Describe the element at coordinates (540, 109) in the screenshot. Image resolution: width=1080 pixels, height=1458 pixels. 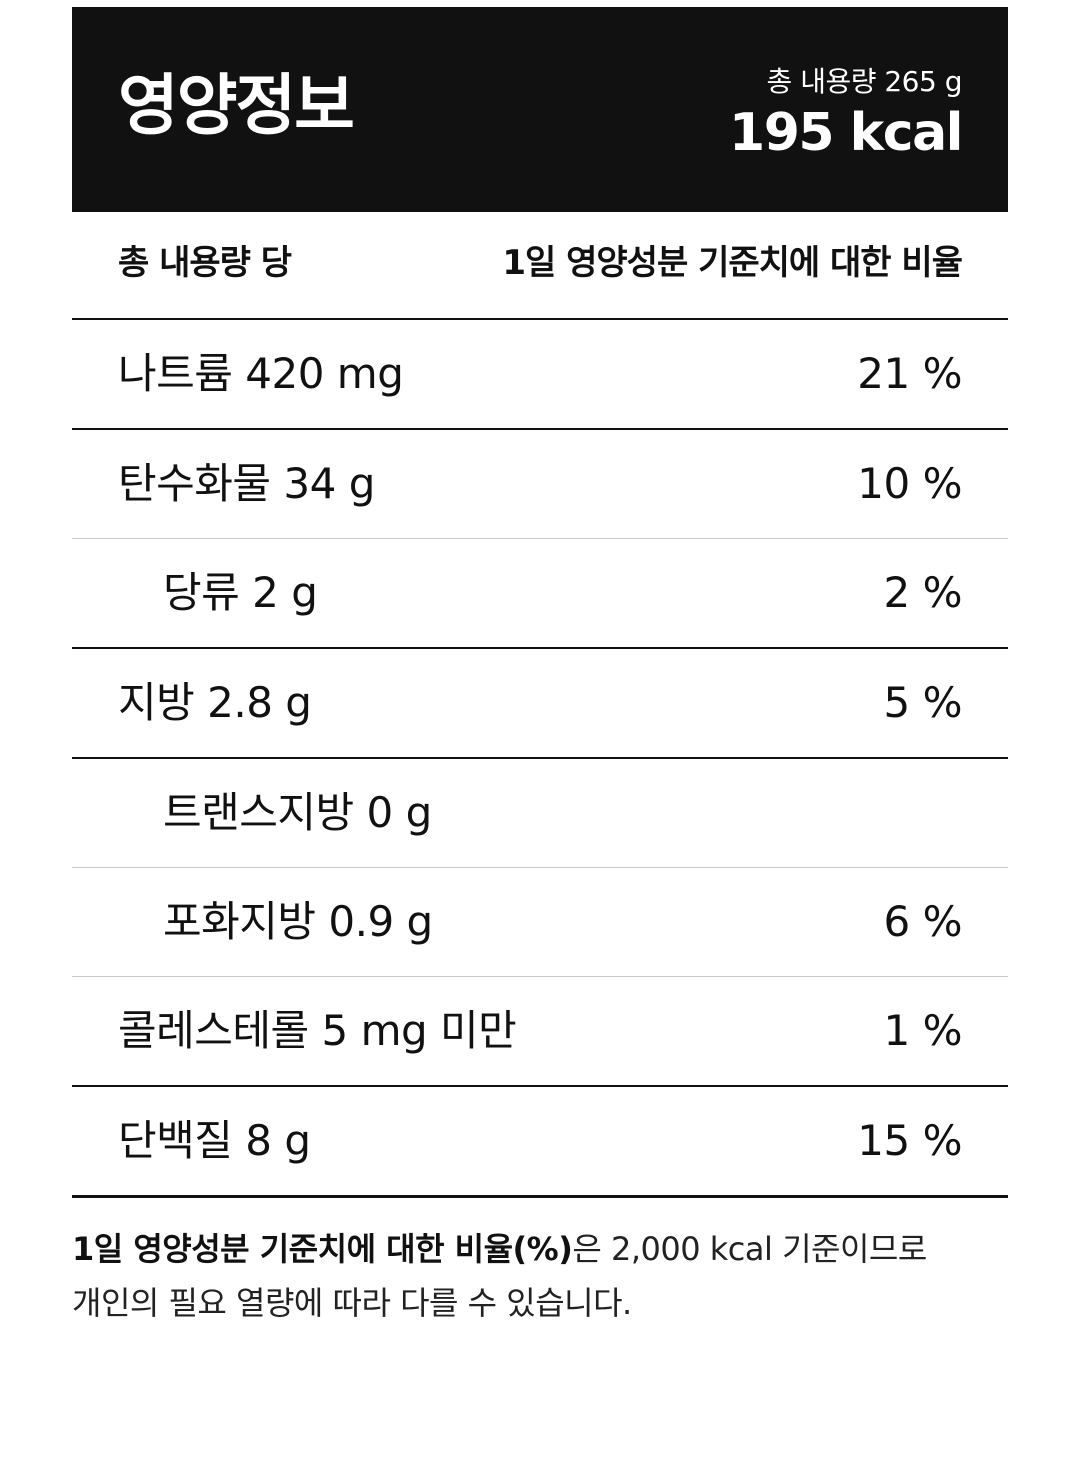
I see `nutrition-header: 영양정보 총 내용량 265 g 195 kcal` at that location.